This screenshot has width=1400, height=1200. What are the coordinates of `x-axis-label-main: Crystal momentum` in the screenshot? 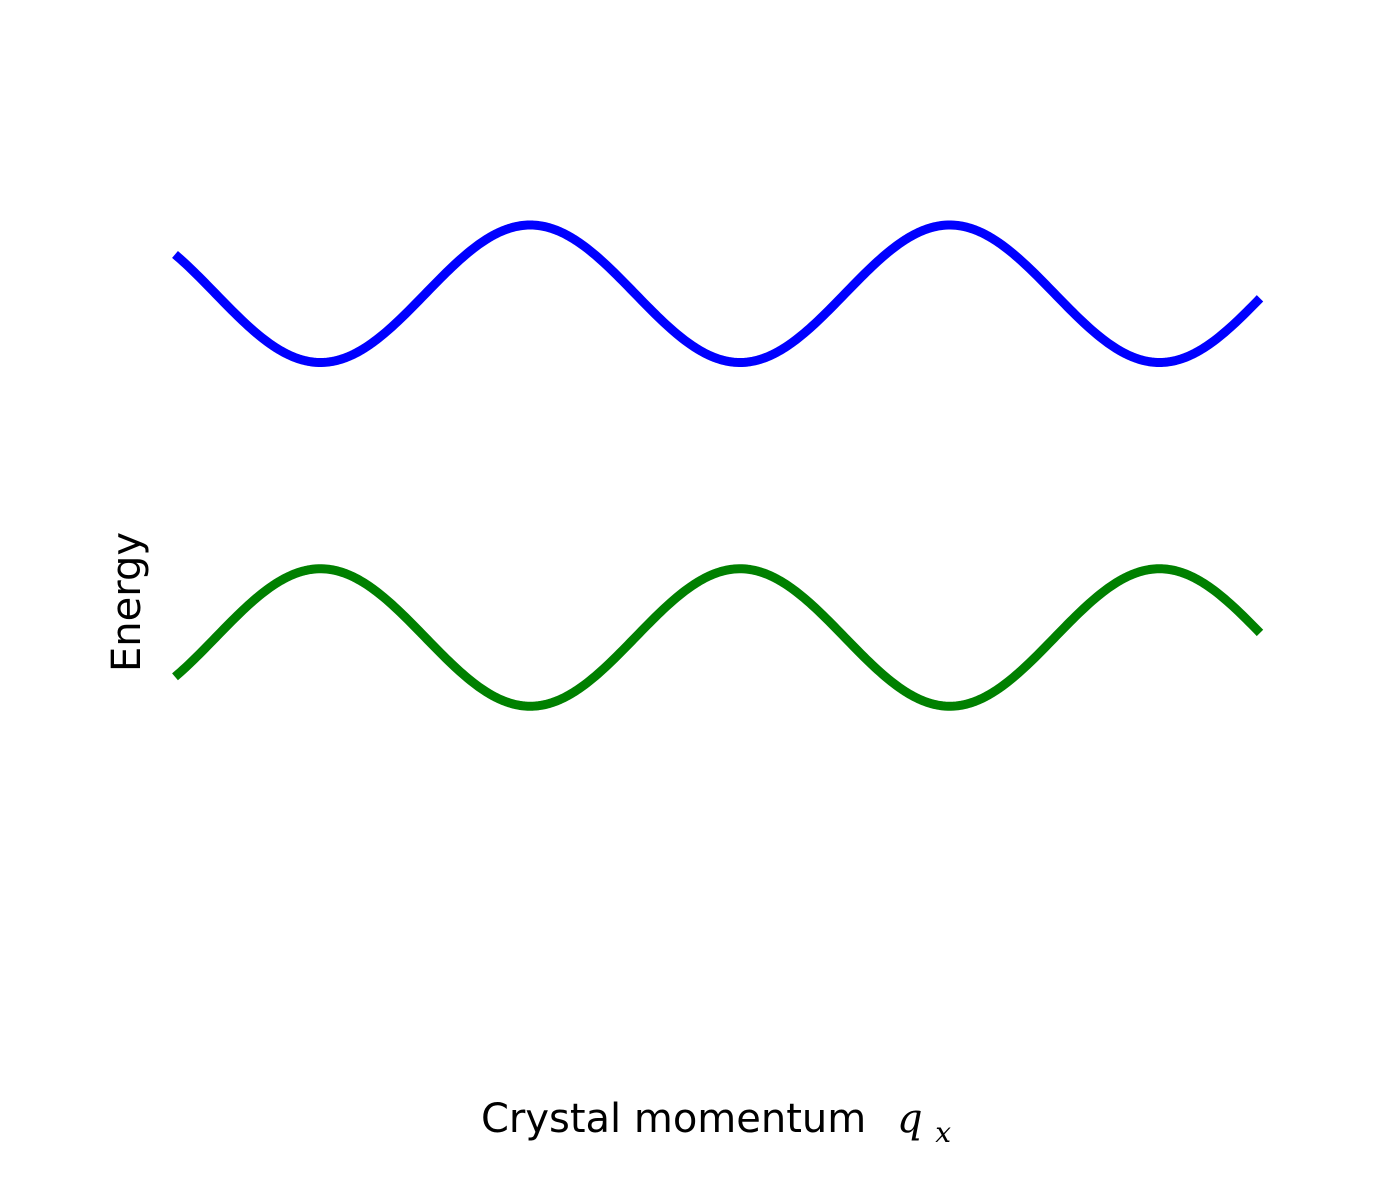 It's located at (673, 1119).